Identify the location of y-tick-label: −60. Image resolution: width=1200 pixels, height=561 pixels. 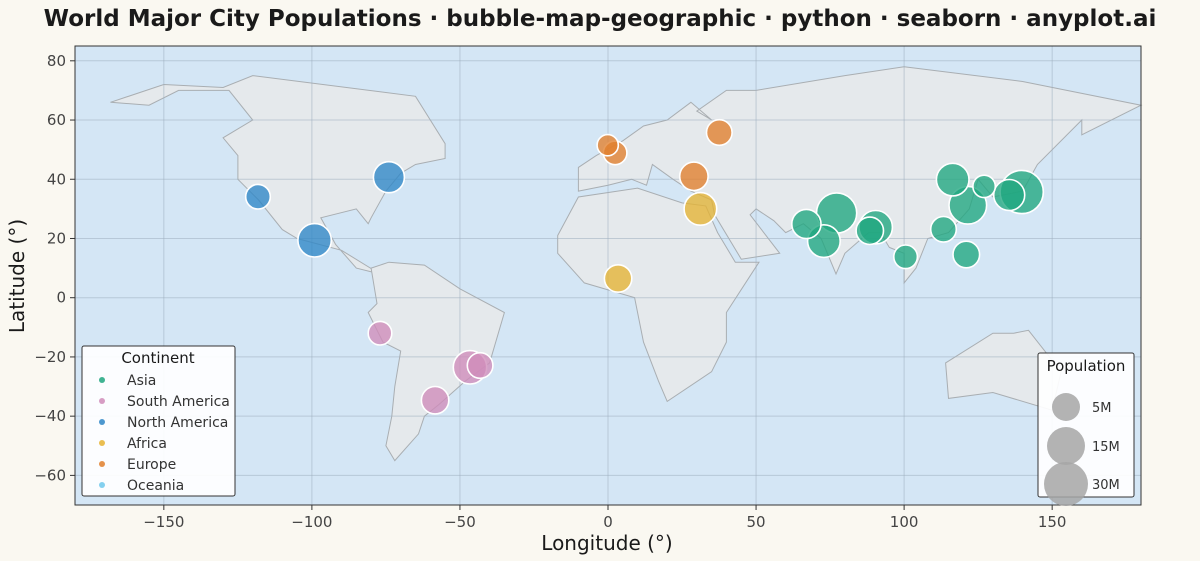
(50, 475).